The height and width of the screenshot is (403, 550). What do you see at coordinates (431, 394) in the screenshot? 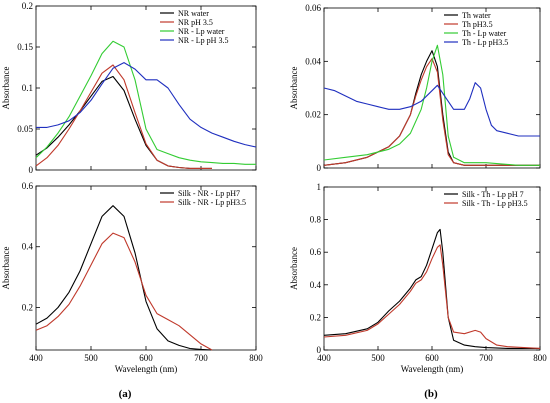
I see `panel-label-b: (b)` at bounding box center [431, 394].